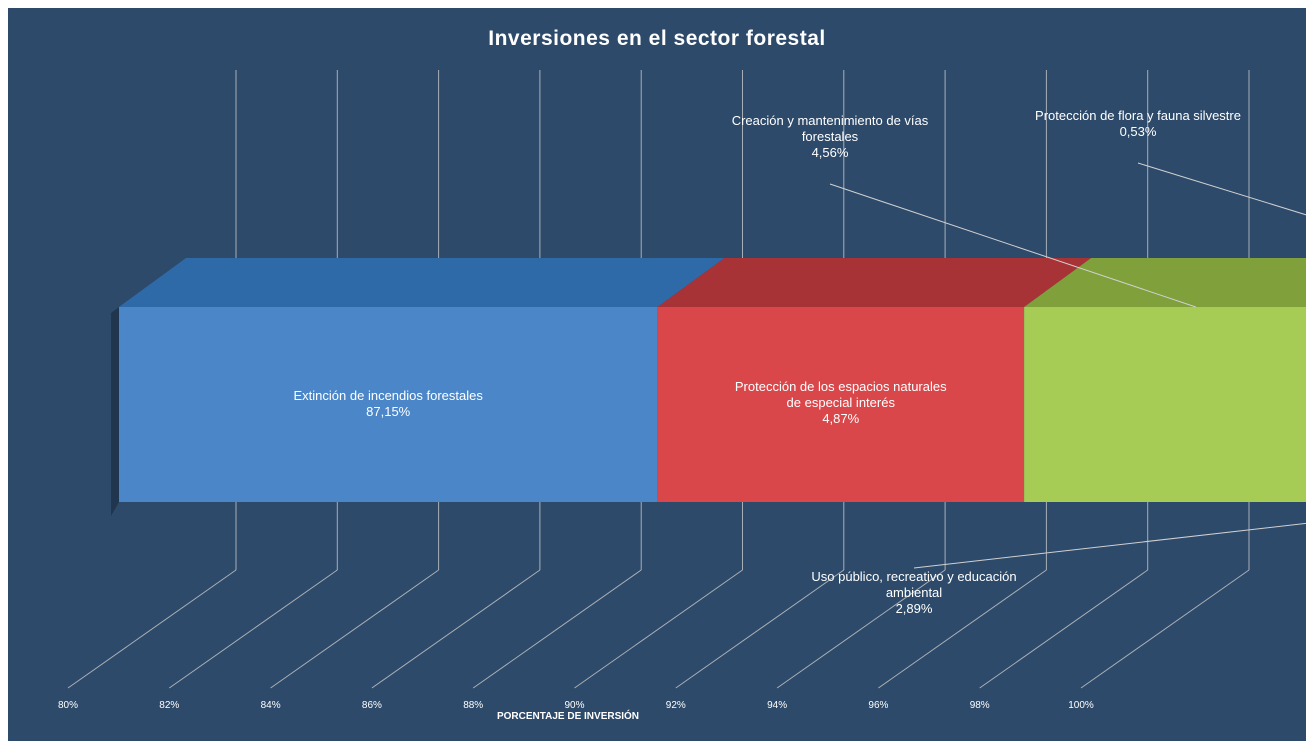 Image resolution: width=1314 pixels, height=749 pixels. What do you see at coordinates (914, 592) in the screenshot?
I see `label-uso-publico-text: ambiental` at bounding box center [914, 592].